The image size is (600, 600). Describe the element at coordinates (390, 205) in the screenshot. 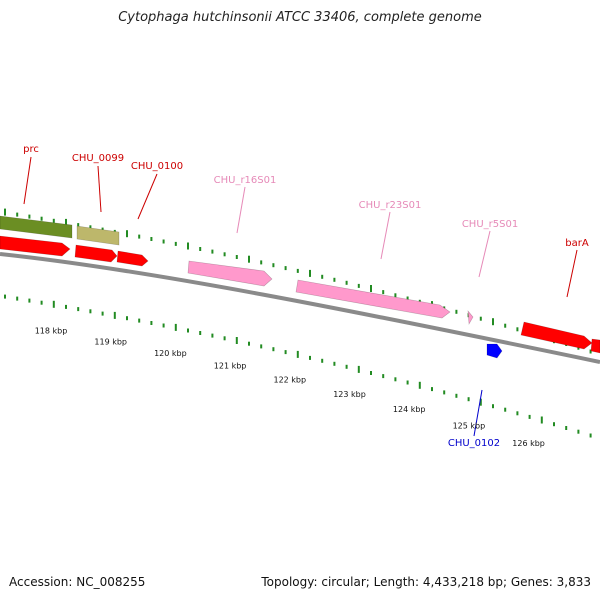

I see `feature-label-r23s: CHU_r23S01` at that location.